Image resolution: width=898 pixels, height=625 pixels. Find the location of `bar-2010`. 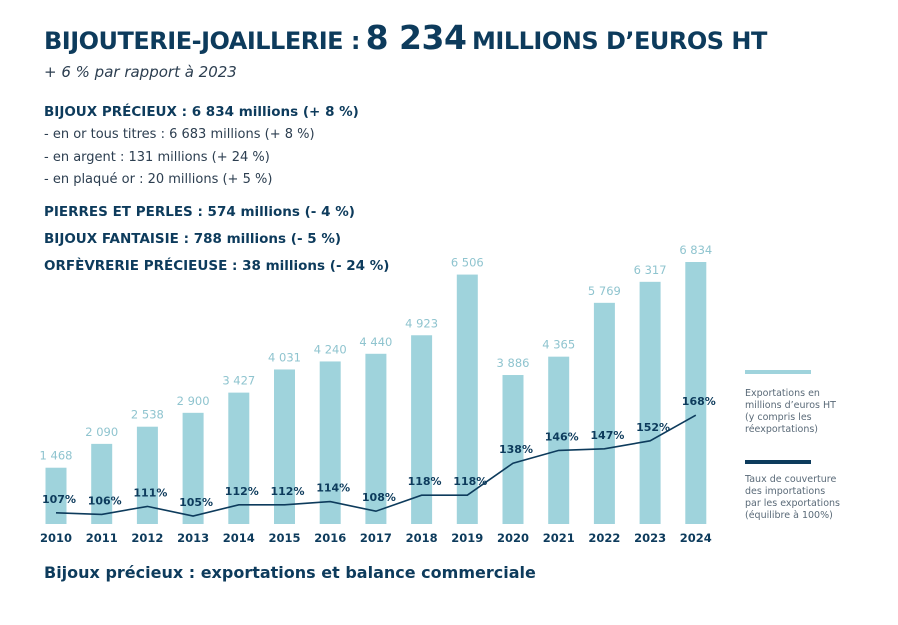

bar-2010 is located at coordinates (56, 495).